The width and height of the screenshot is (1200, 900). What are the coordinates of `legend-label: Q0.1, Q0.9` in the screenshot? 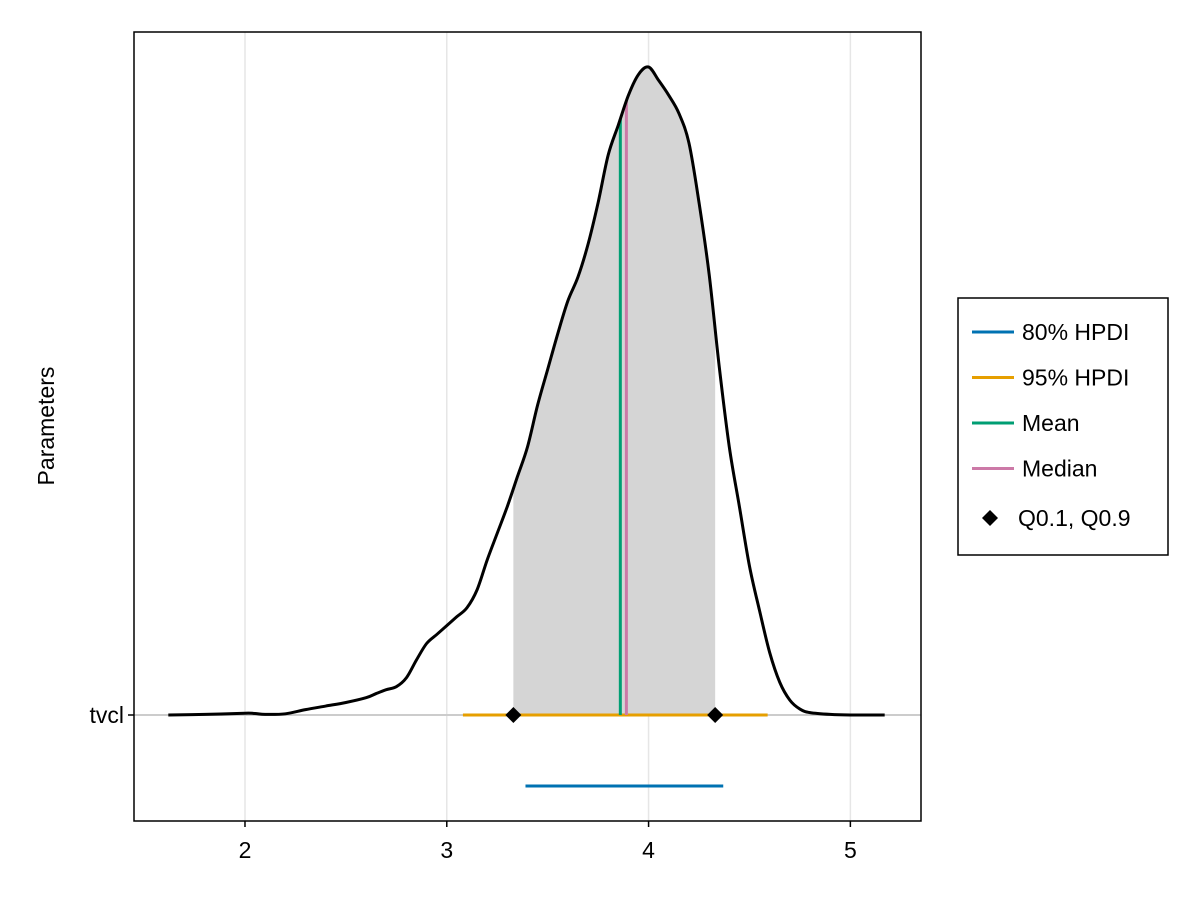 It's located at (1074, 518).